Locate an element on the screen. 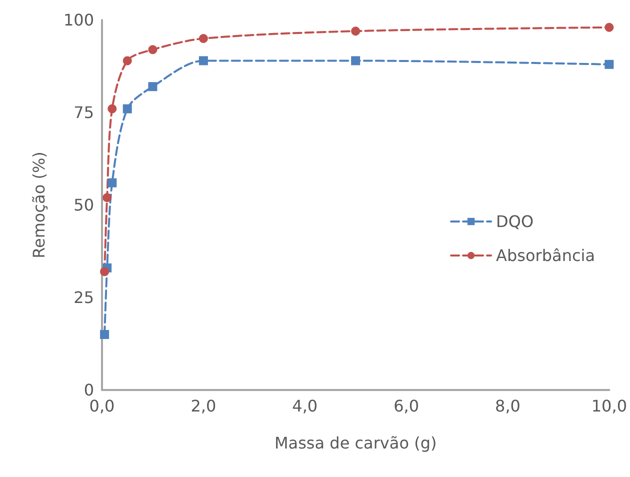 Image resolution: width=630 pixels, height=477 pixels. x-tick-label: 0,0 is located at coordinates (102, 406).